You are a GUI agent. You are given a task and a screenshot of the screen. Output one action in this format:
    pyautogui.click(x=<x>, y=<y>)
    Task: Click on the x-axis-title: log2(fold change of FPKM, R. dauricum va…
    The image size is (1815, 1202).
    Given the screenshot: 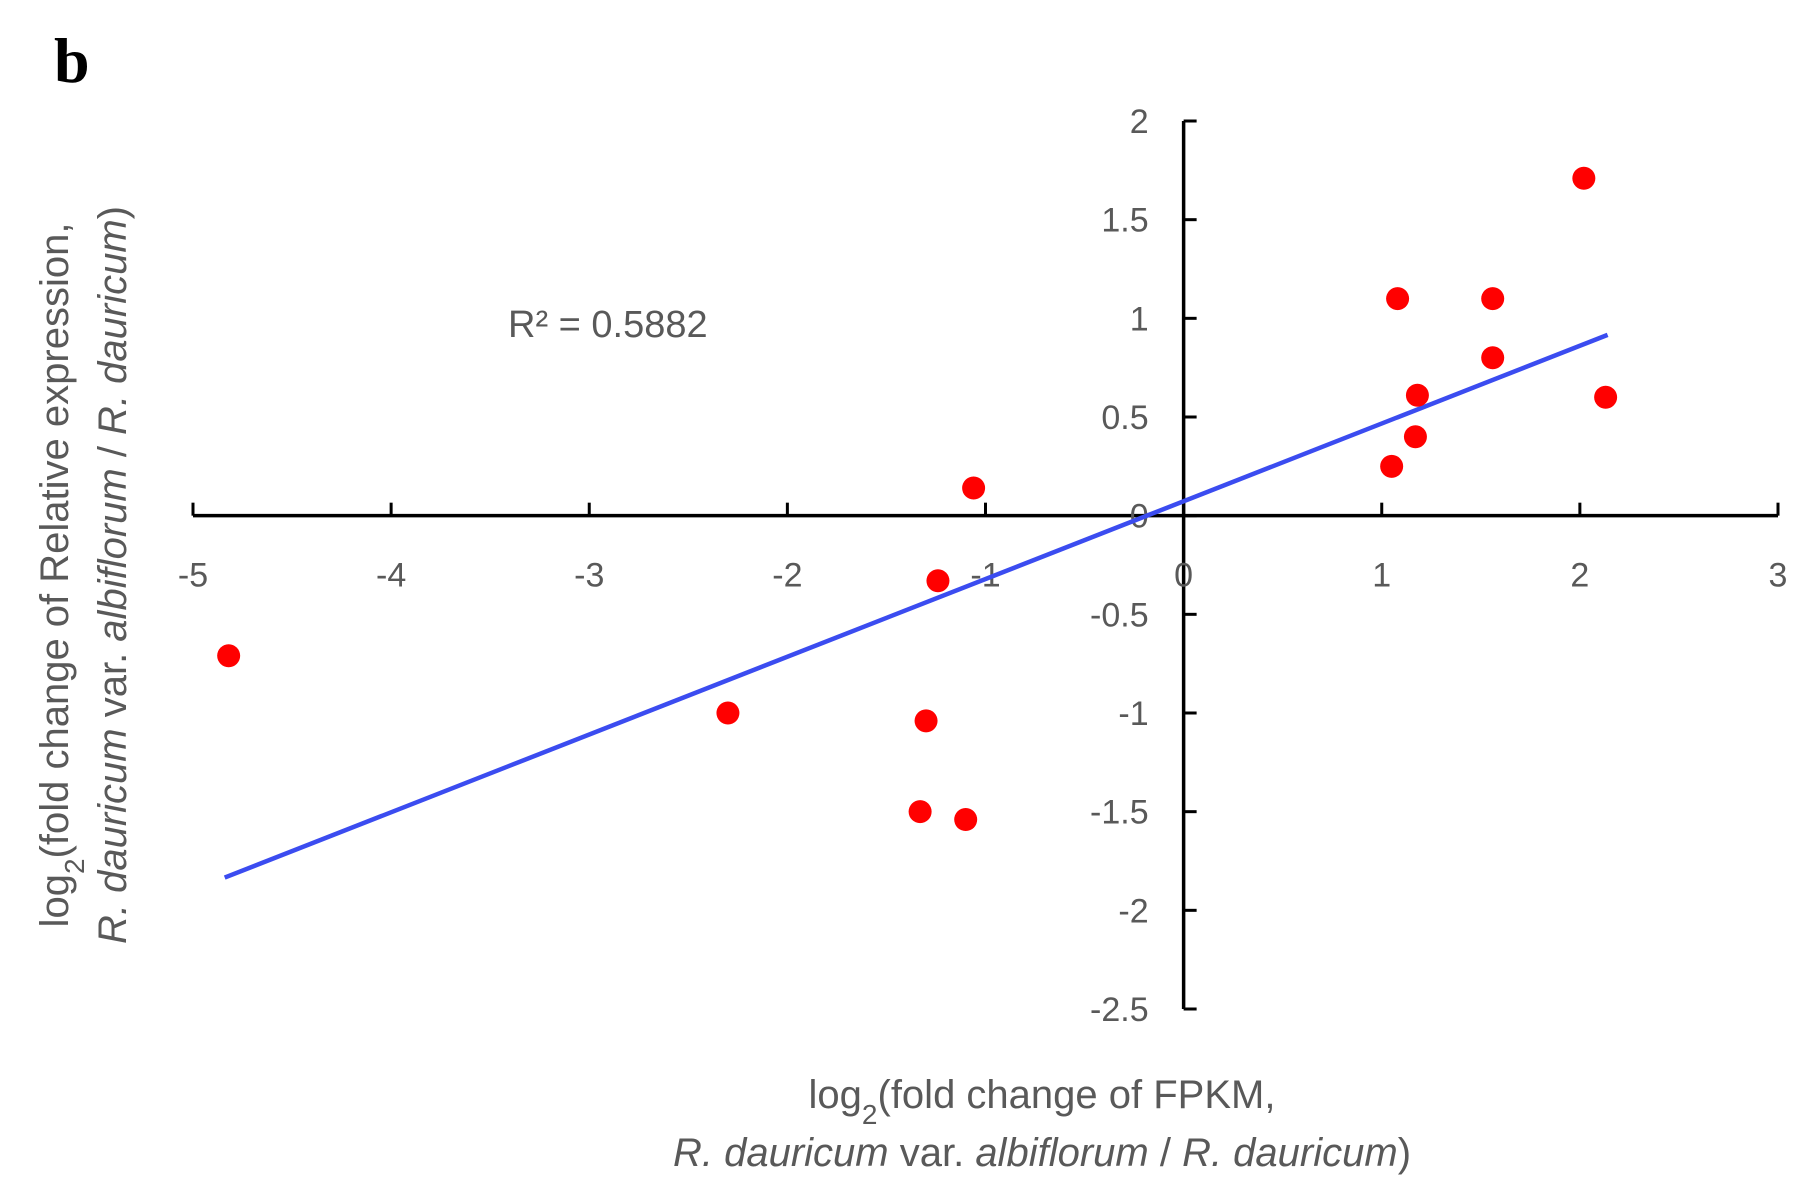 What is the action you would take?
    pyautogui.click(x=1042, y=1124)
    